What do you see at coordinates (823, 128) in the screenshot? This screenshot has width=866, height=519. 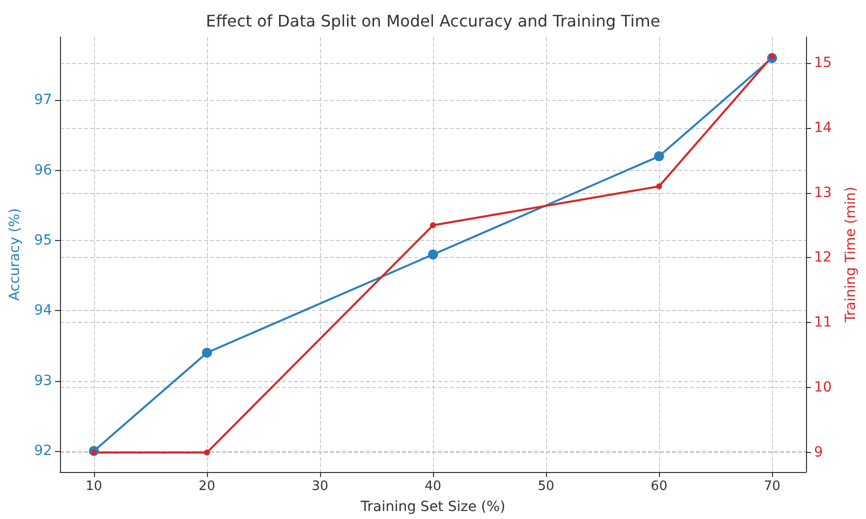 I see `y2-tick-label: 14` at bounding box center [823, 128].